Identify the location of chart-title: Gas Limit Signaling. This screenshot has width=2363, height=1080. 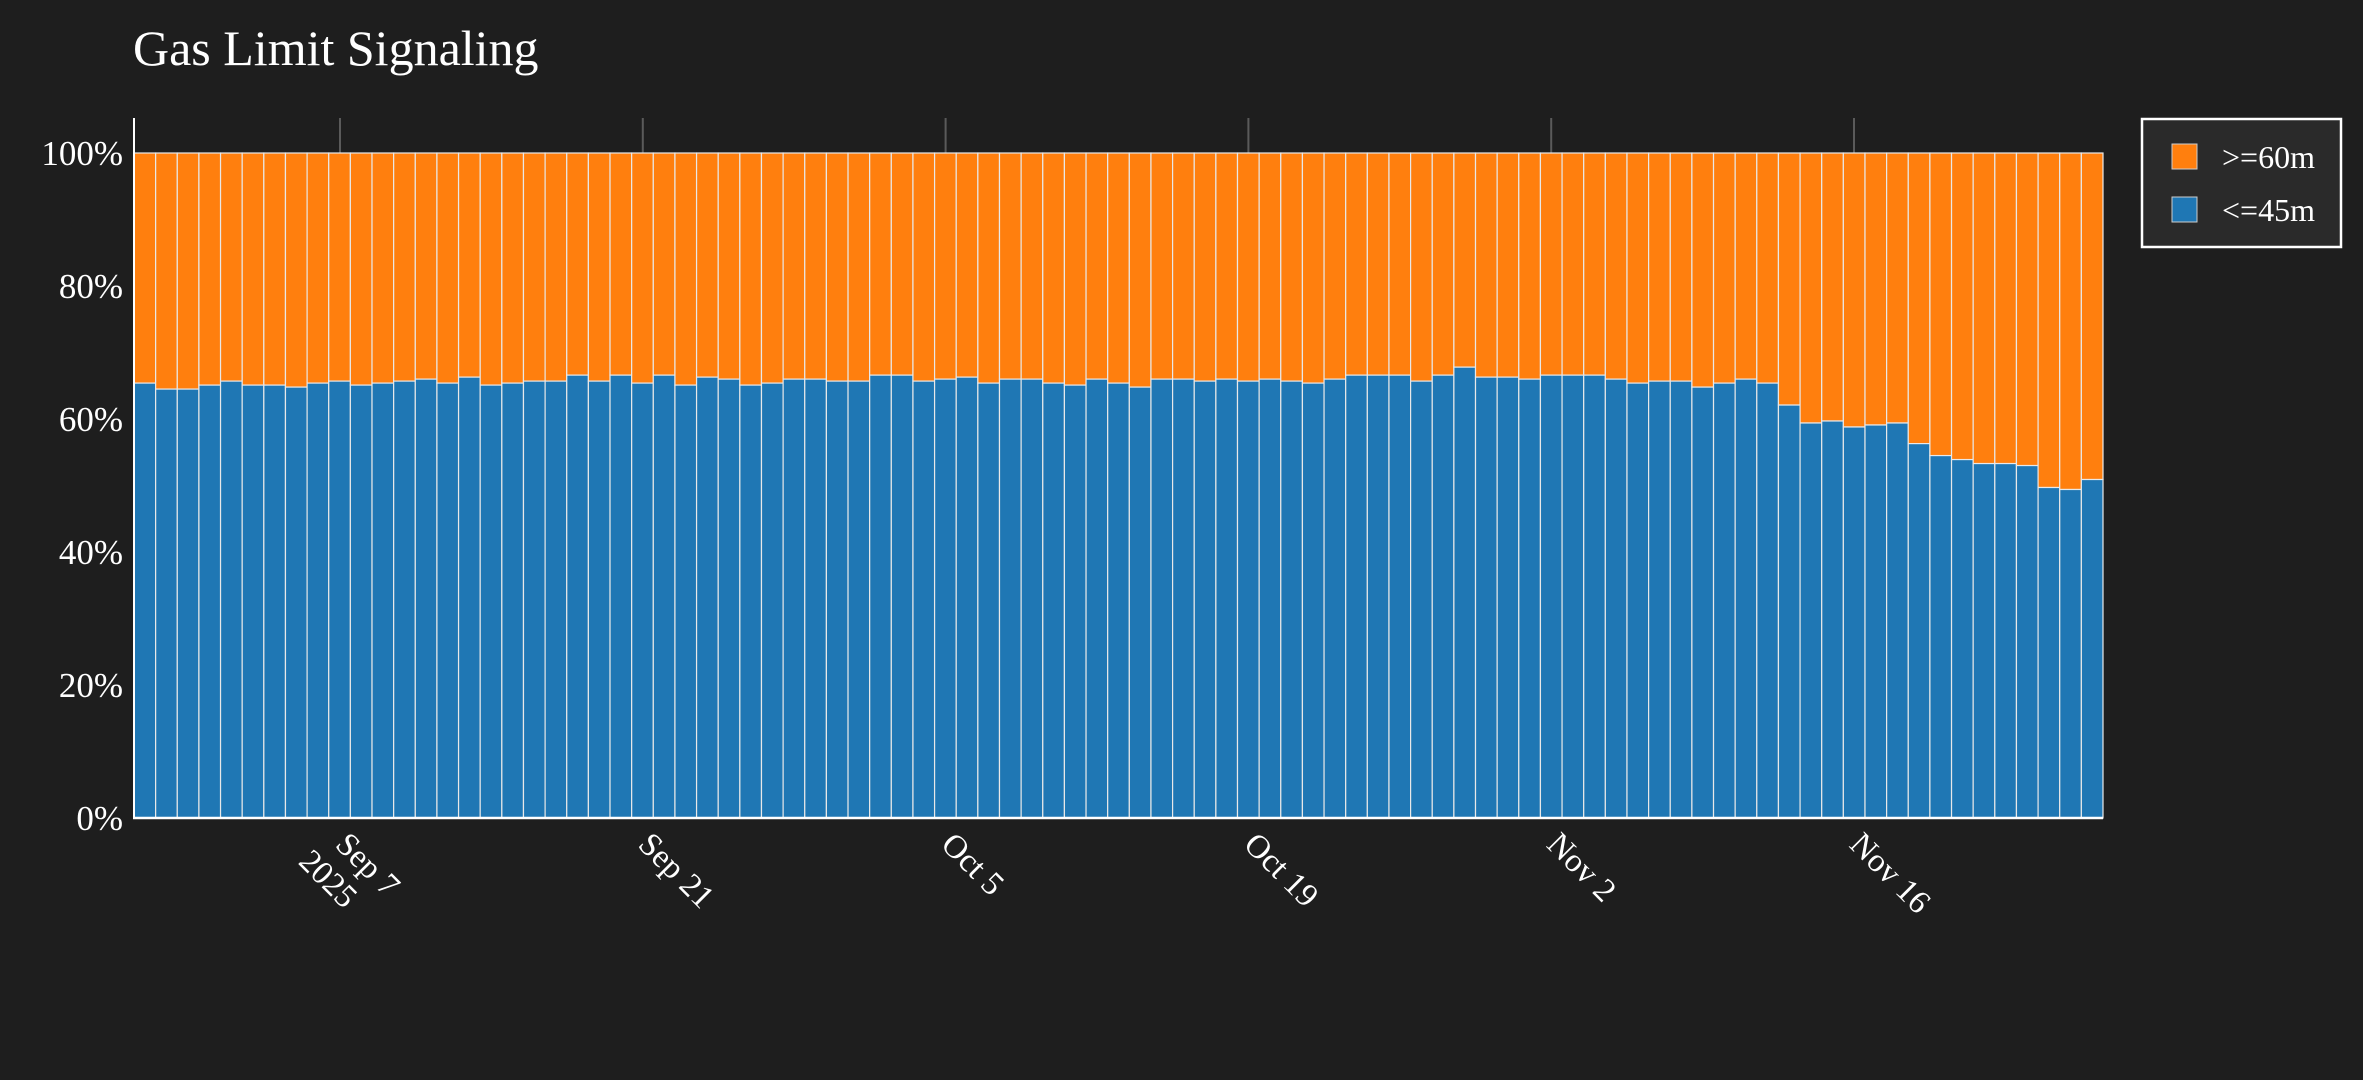
(336, 48).